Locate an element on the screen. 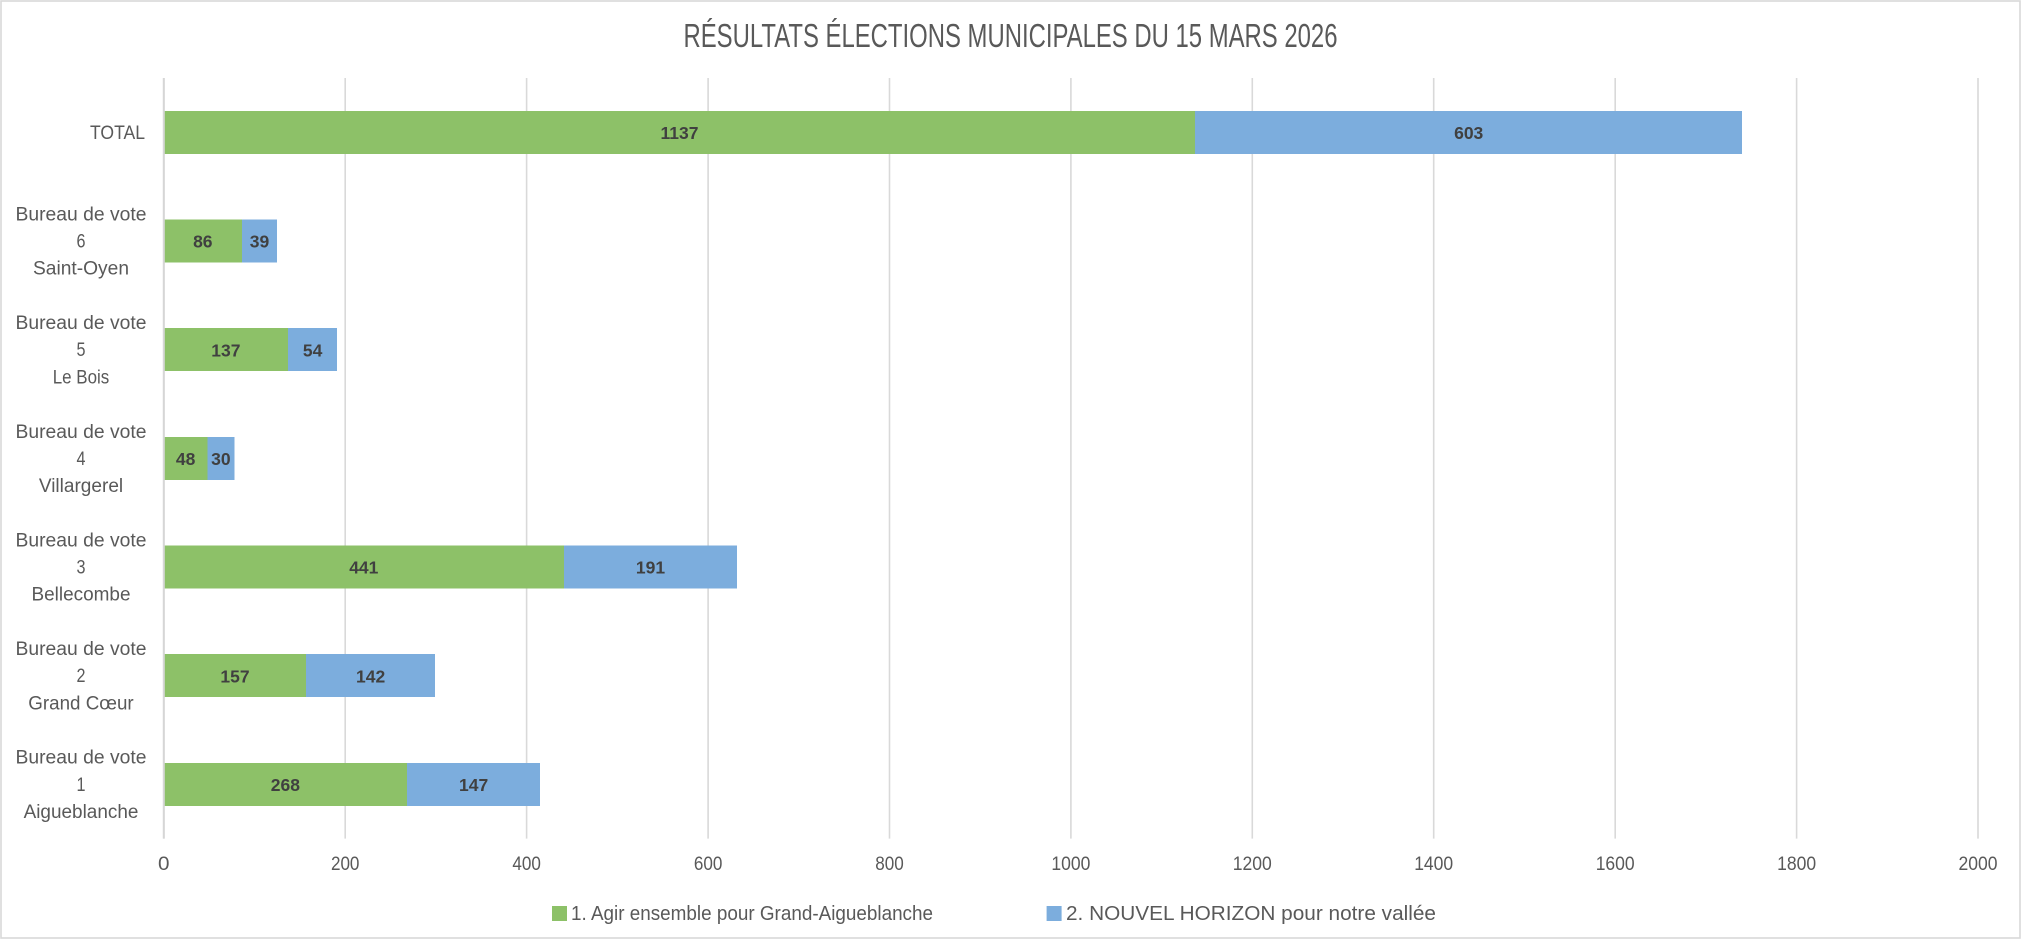 Image resolution: width=2021 pixels, height=939 pixels. svg-text: 603 is located at coordinates (1468, 133).